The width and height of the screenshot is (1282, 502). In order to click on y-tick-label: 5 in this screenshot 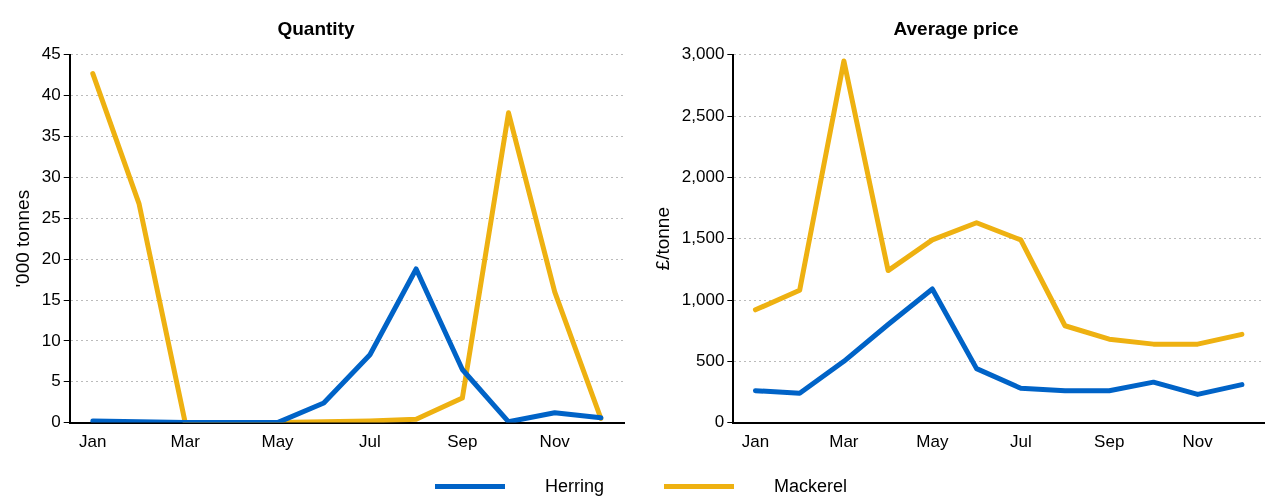, I will do `click(56, 381)`.